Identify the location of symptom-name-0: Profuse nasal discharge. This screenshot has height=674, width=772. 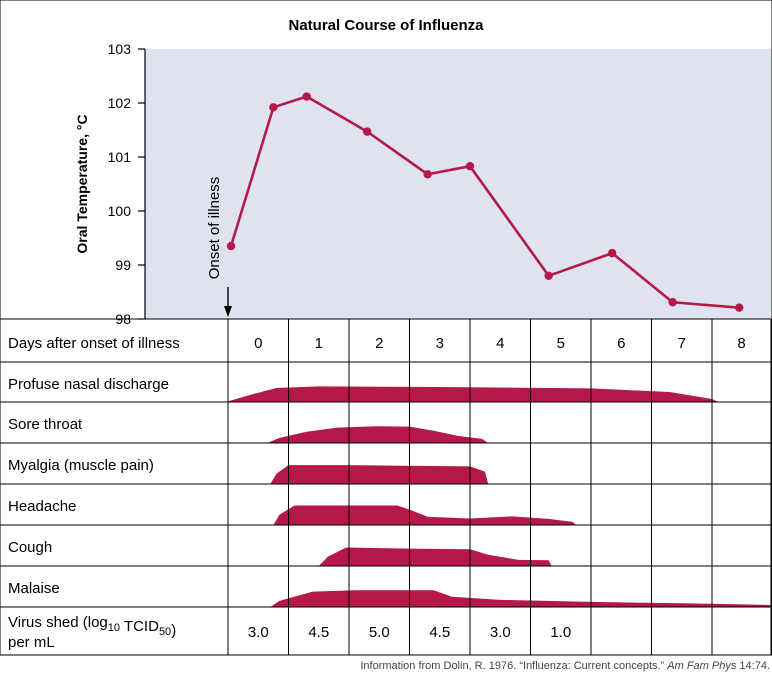
(88, 384).